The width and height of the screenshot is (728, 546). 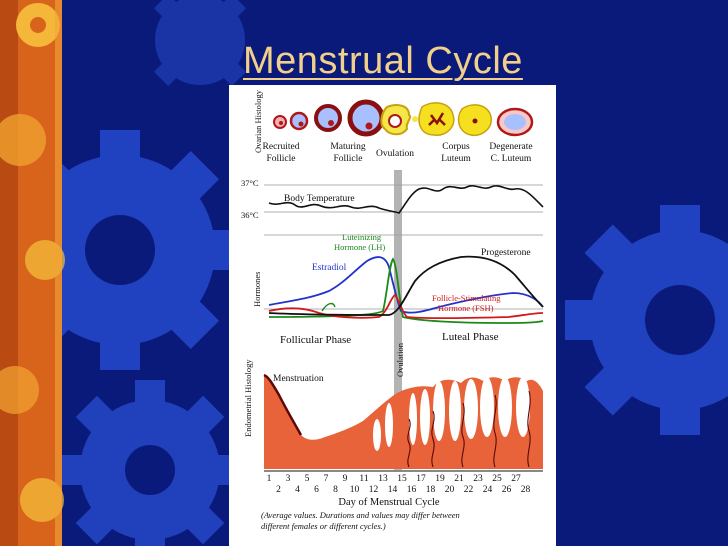 What do you see at coordinates (288, 479) in the screenshot?
I see `day-tick-label: 3` at bounding box center [288, 479].